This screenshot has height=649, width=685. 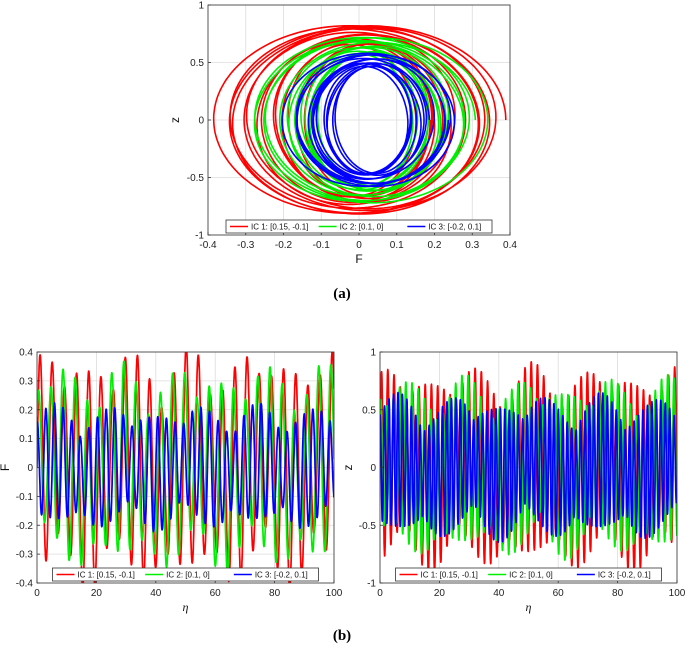 I want to click on caption-a: (a), so click(x=342, y=294).